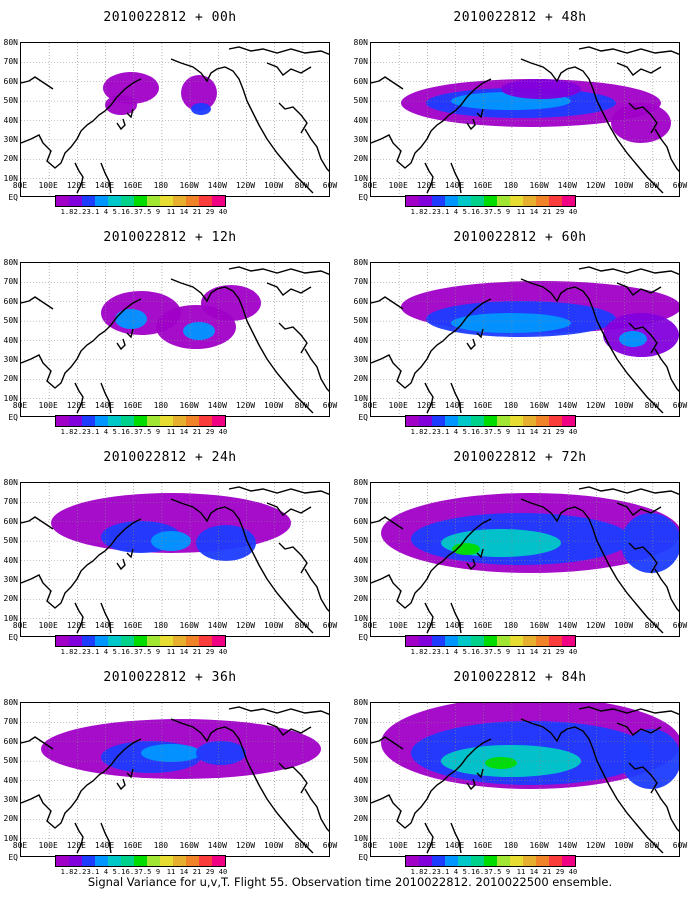 This screenshot has height=900, width=700. I want to click on longitude-label: 100E, so click(48, 845).